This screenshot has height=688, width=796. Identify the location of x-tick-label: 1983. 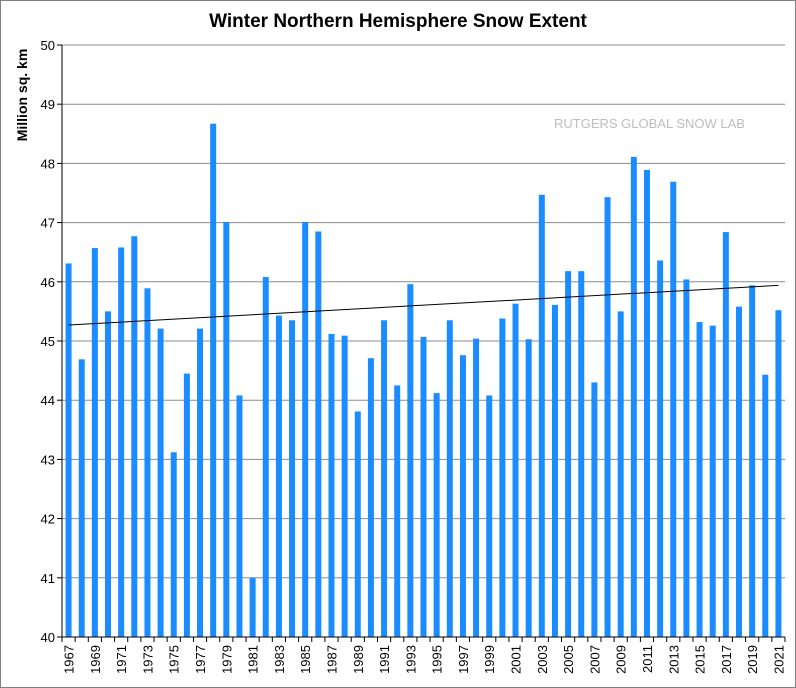
(279, 659).